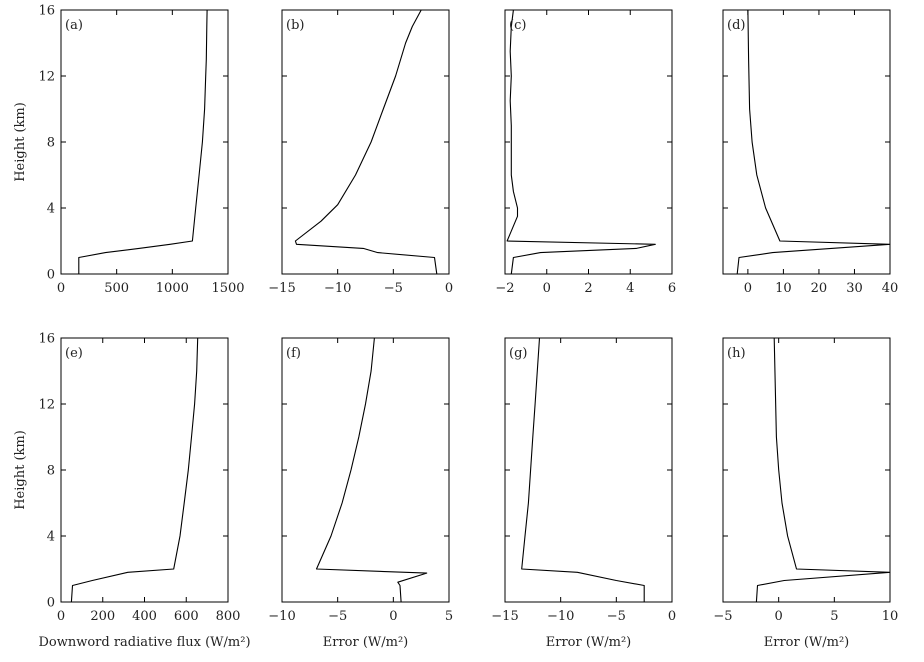 Image resolution: width=924 pixels, height=662 pixels. I want to click on panel-label: (a), so click(74, 25).